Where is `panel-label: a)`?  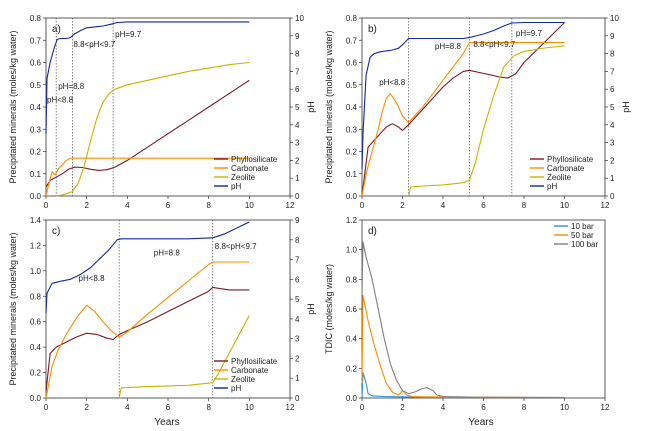
panel-label: a) is located at coordinates (56, 29).